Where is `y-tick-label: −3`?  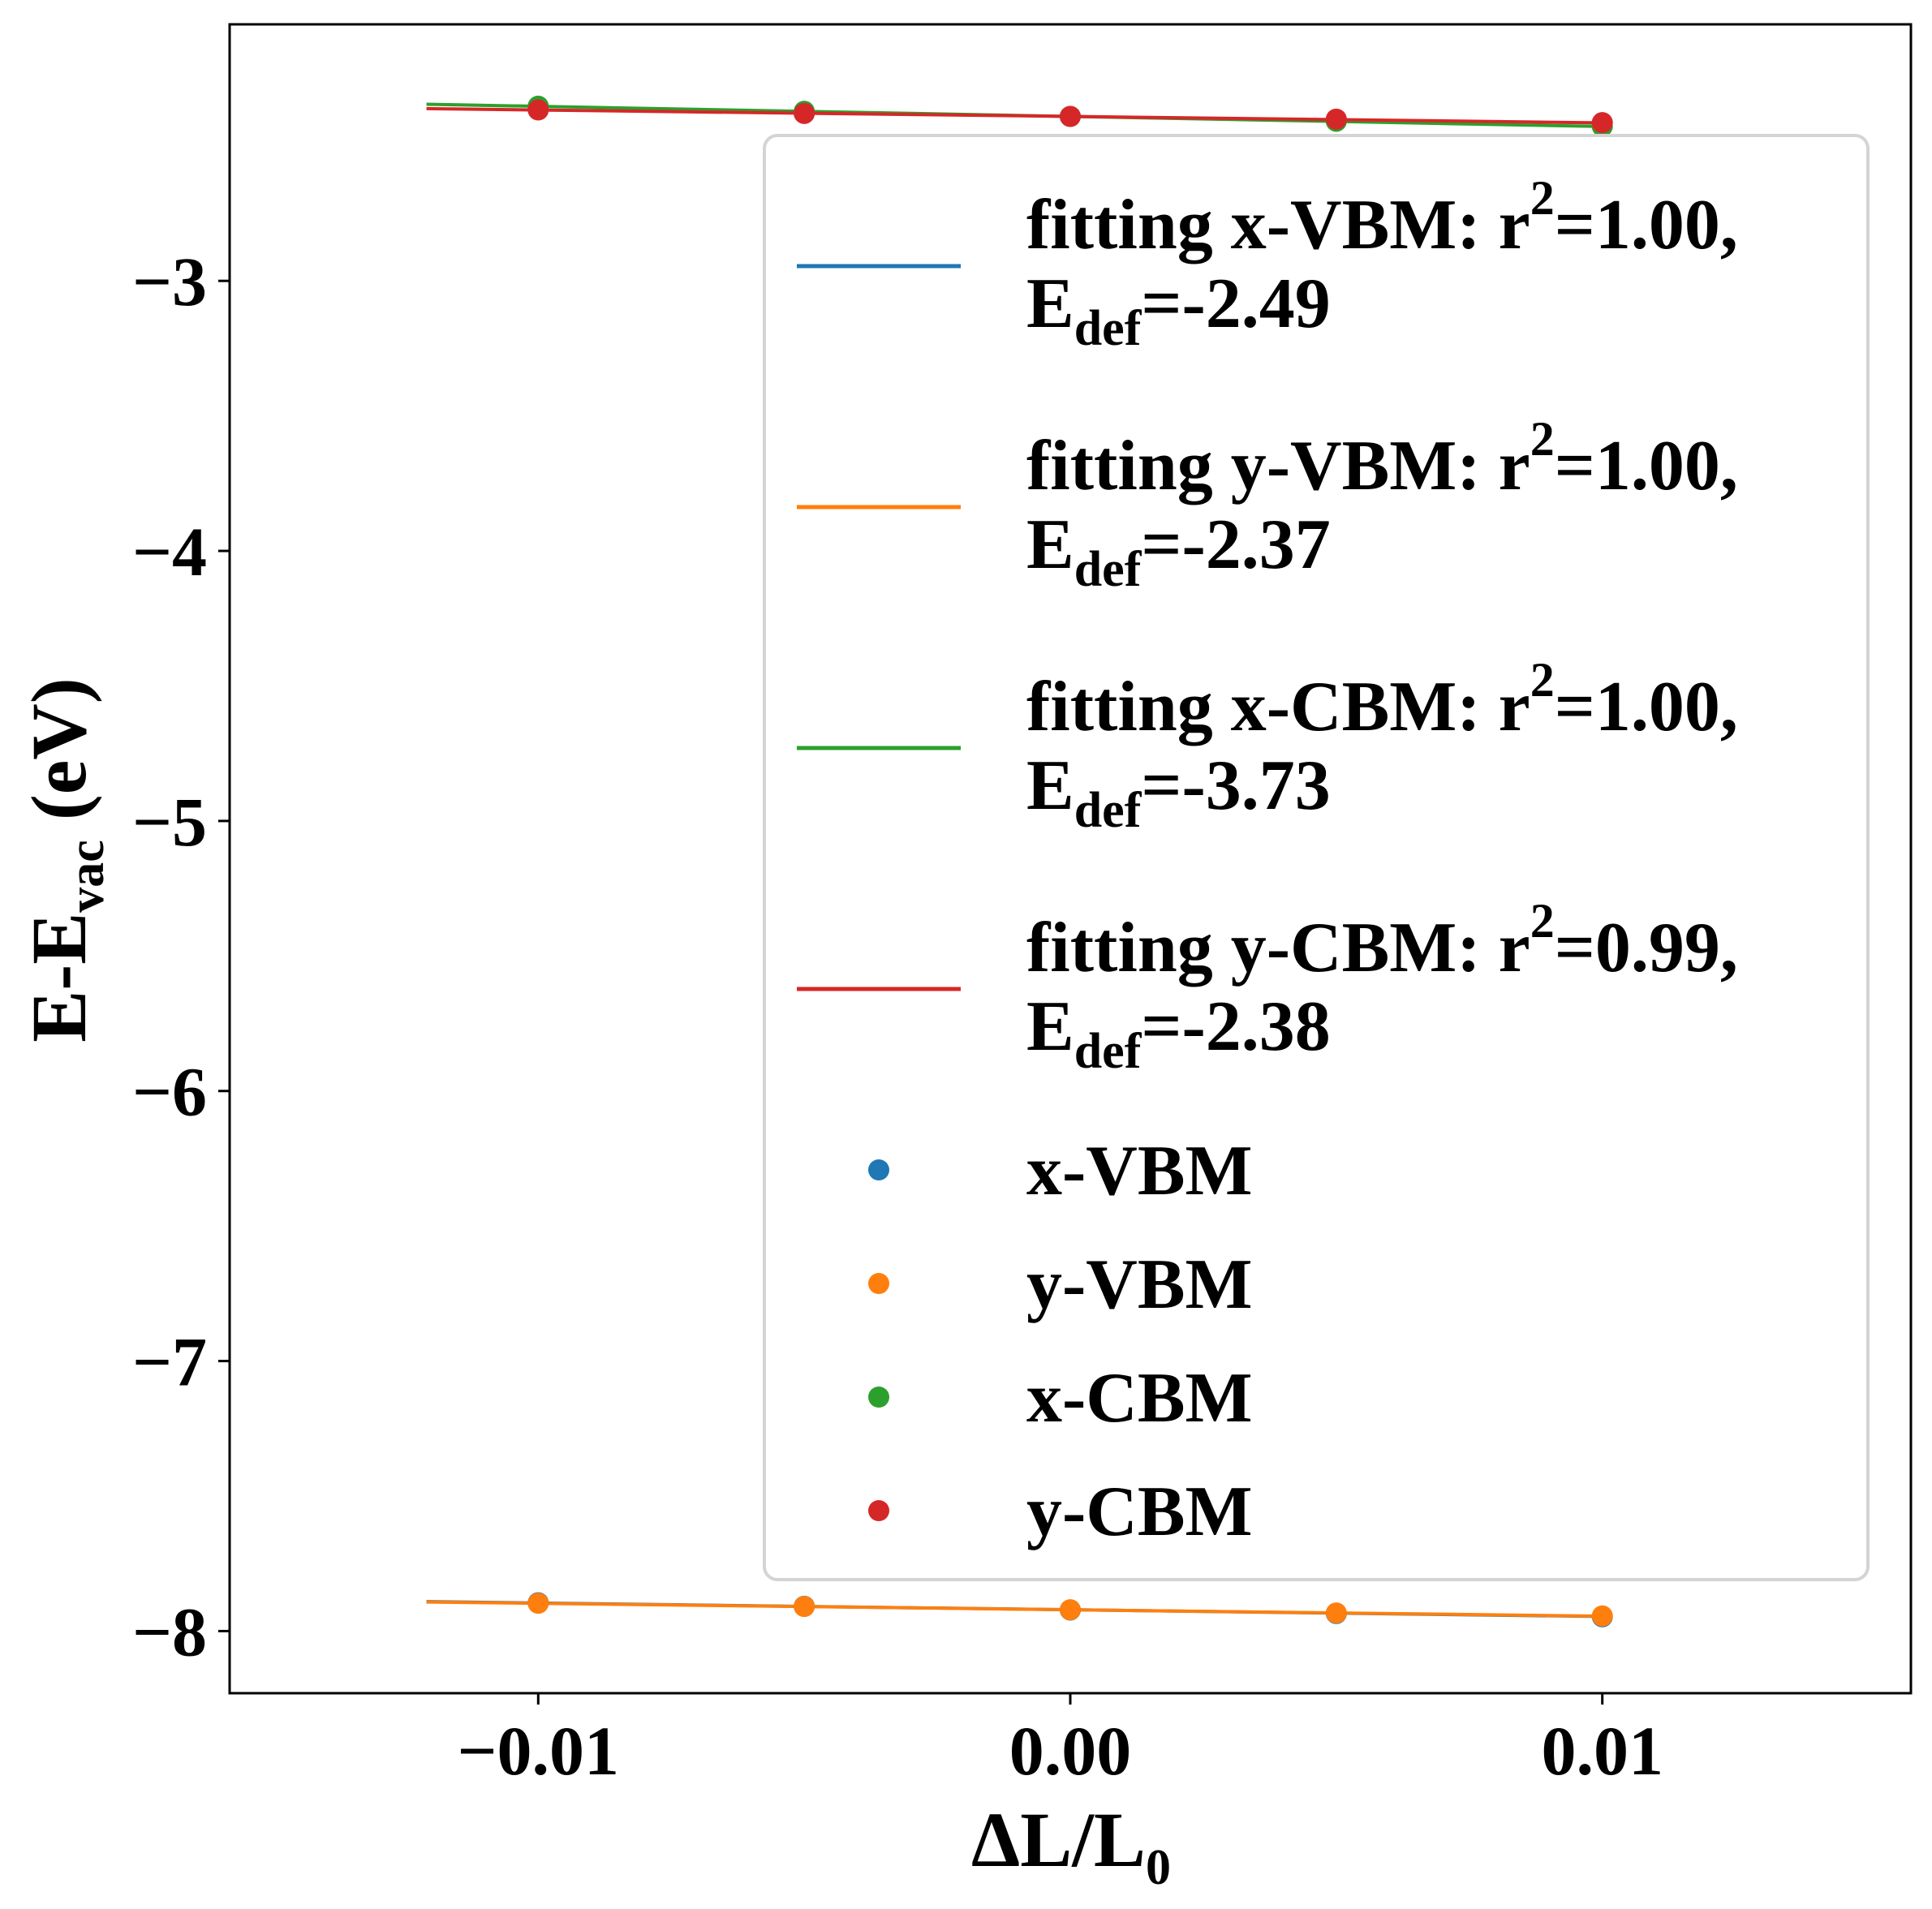 y-tick-label: −3 is located at coordinates (169, 281).